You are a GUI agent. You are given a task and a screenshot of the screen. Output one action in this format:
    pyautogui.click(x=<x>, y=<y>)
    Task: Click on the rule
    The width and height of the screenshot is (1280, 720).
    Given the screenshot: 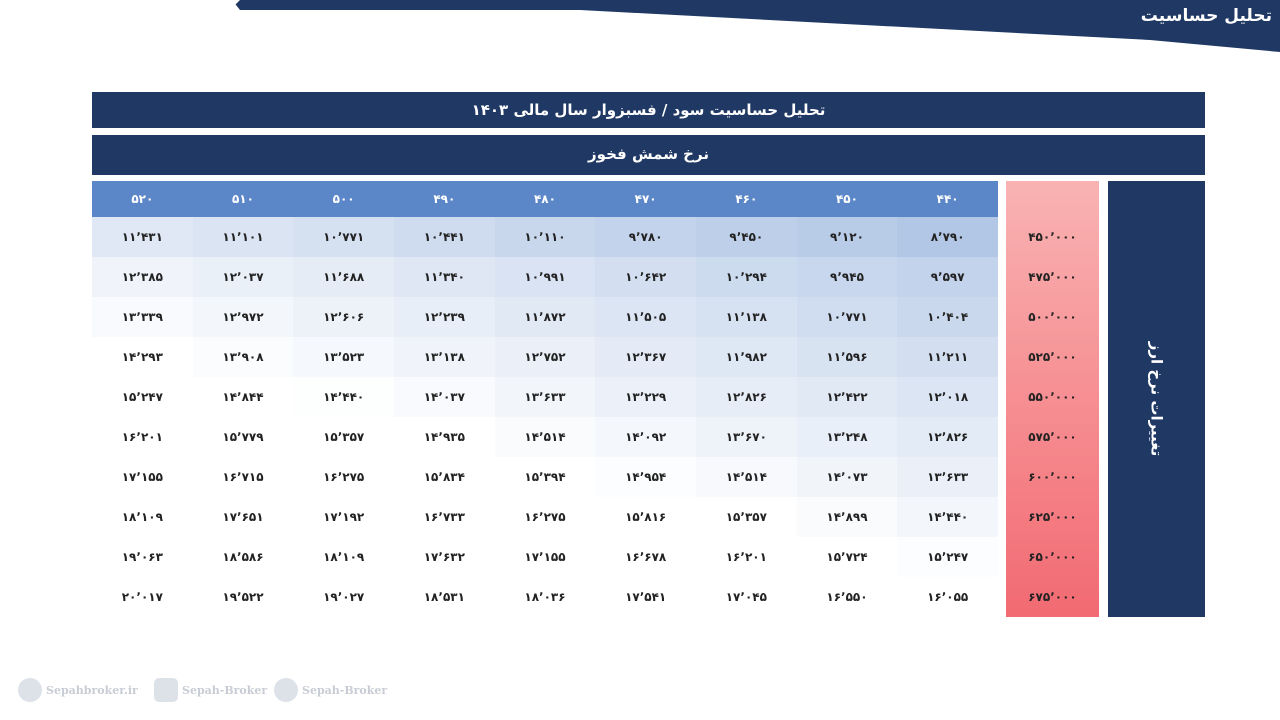 What is the action you would take?
    pyautogui.click(x=648, y=174)
    